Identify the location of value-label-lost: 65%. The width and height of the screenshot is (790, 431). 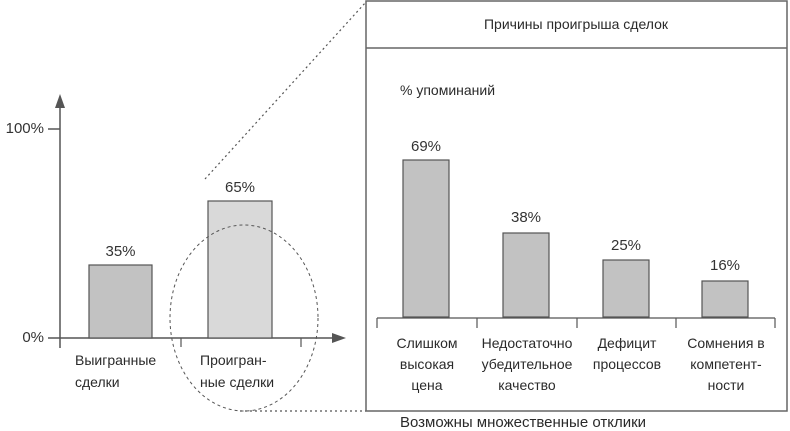
(240, 187).